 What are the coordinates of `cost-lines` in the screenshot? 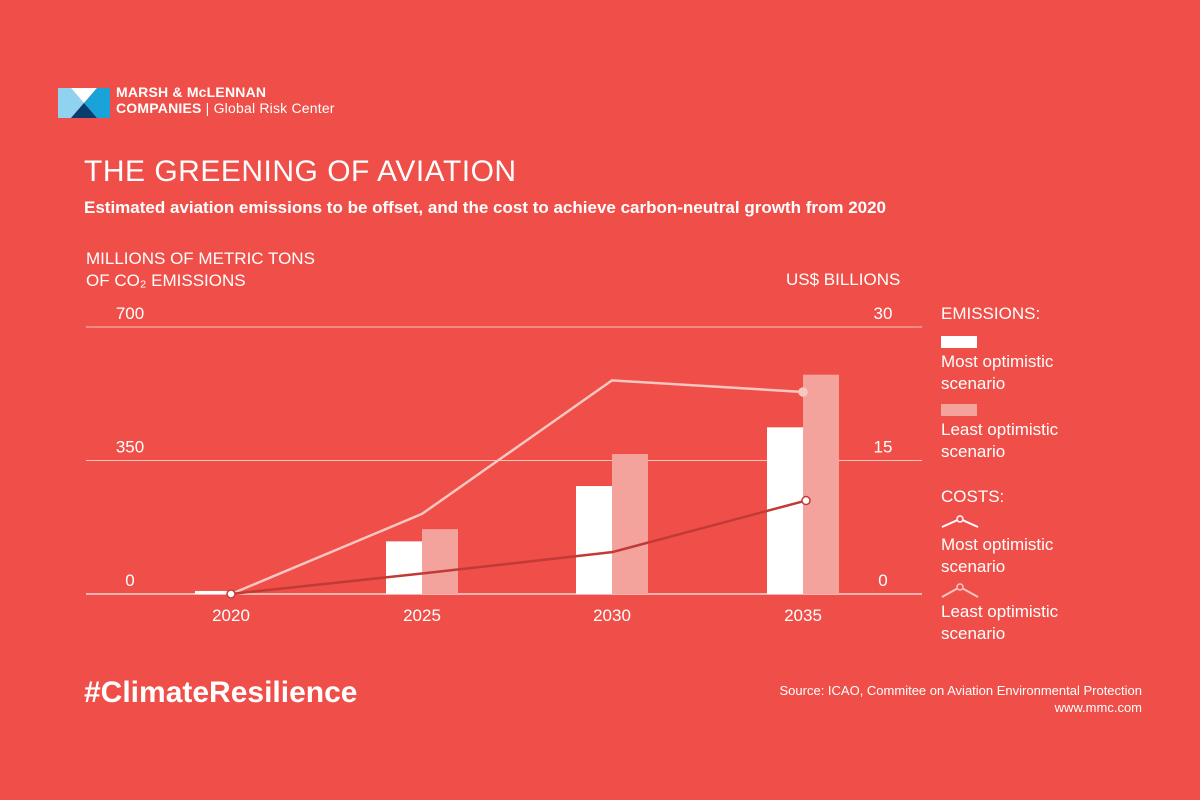 It's located at (518, 489).